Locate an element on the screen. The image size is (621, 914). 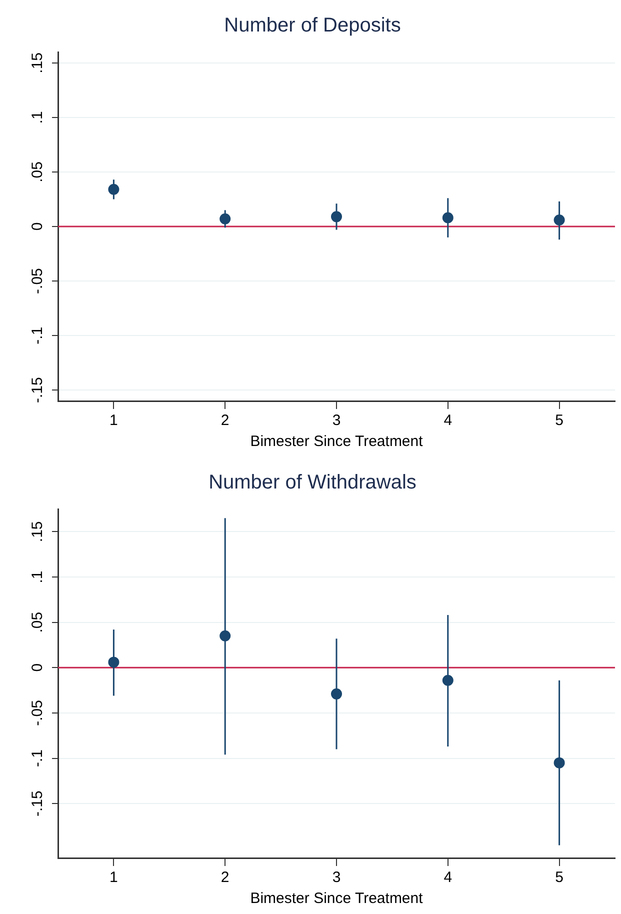
chart-title: Number of Withdrawals is located at coordinates (312, 483).